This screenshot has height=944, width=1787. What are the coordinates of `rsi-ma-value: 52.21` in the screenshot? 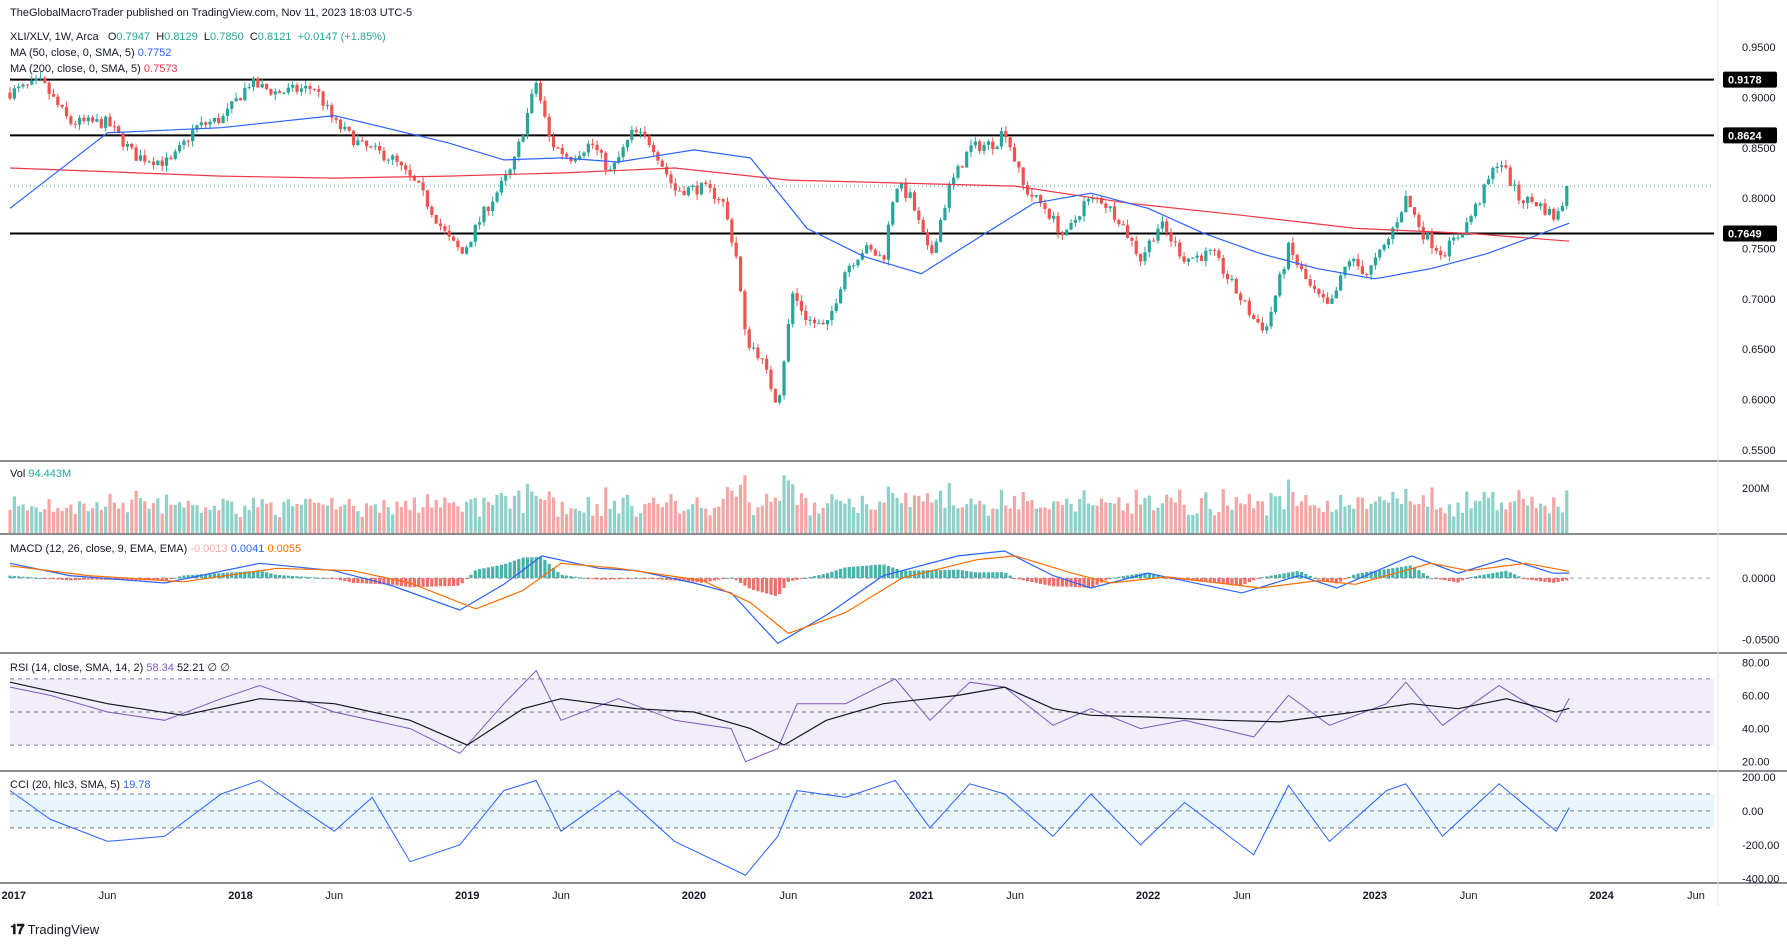 It's located at (190, 668).